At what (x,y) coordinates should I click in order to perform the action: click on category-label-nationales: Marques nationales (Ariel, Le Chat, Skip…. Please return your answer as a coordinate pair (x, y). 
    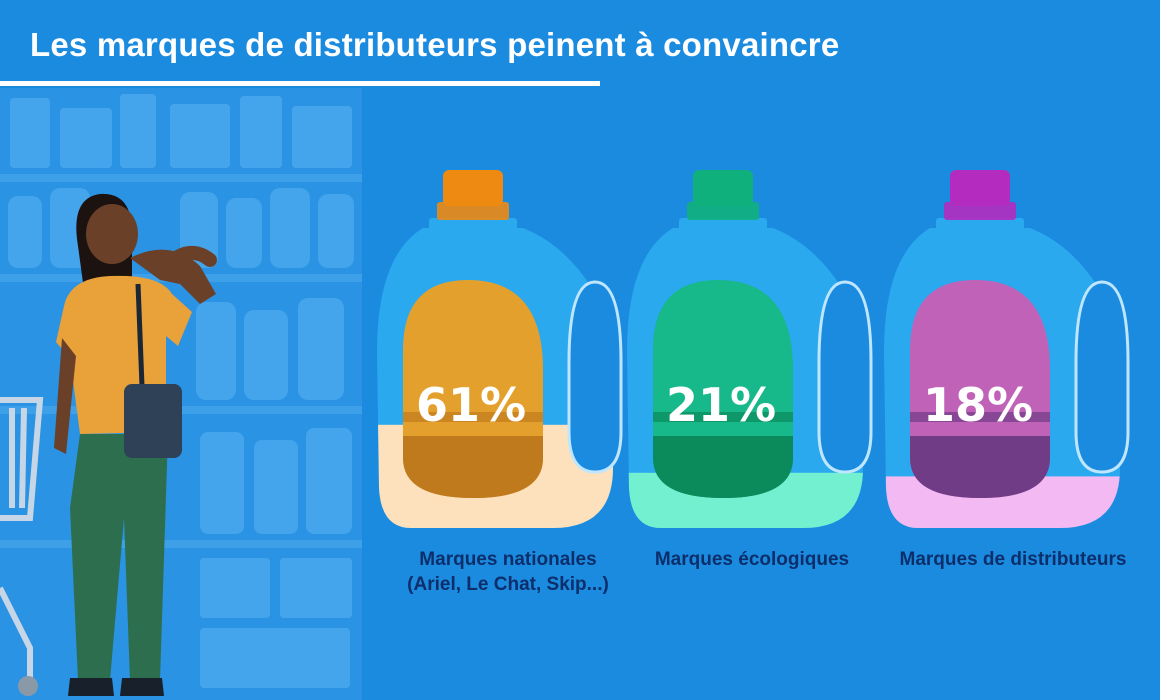
    Looking at the image, I should click on (508, 572).